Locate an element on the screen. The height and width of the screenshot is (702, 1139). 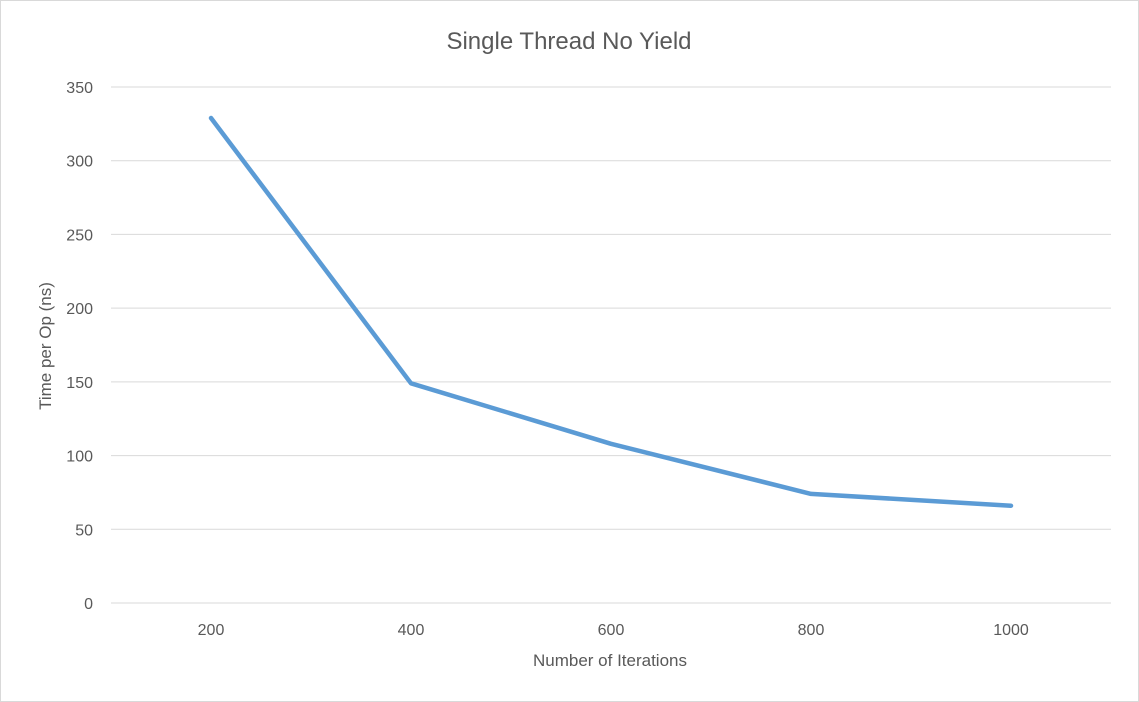
y-tick-label: 250 is located at coordinates (79, 235).